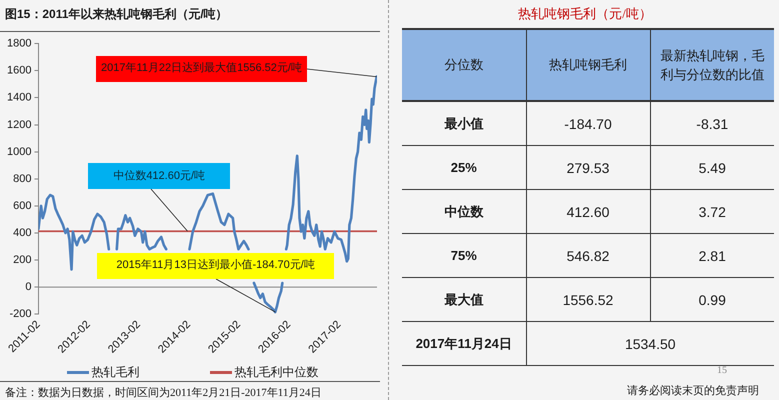 This screenshot has width=779, height=400. What do you see at coordinates (588, 300) in the screenshot?
I see `data-label: 1556.52` at bounding box center [588, 300].